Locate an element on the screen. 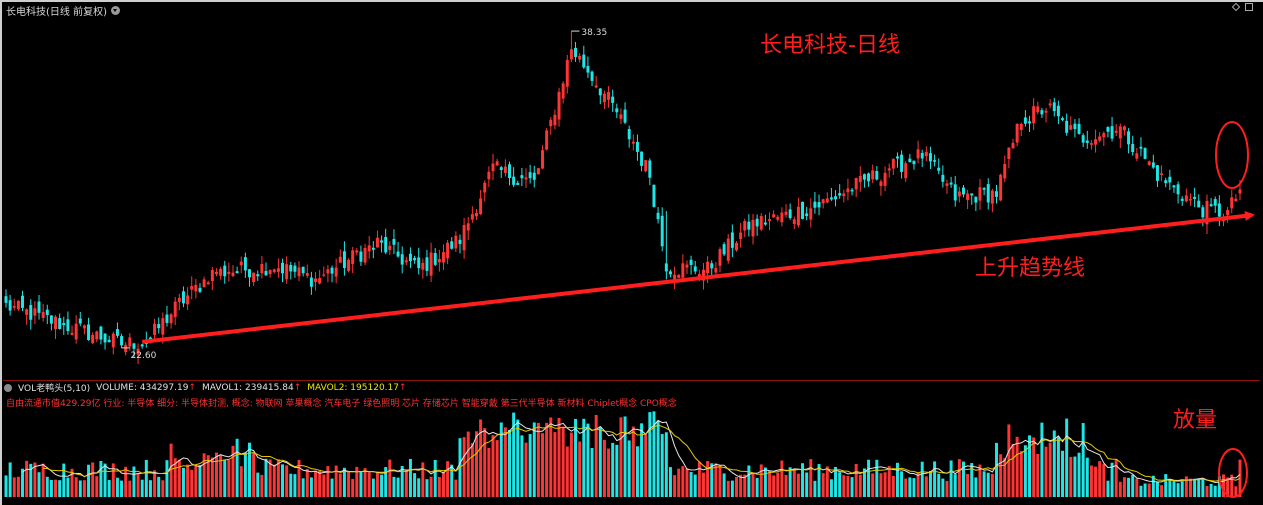 The image size is (1263, 505). maximize-icon is located at coordinates (1249, 7).